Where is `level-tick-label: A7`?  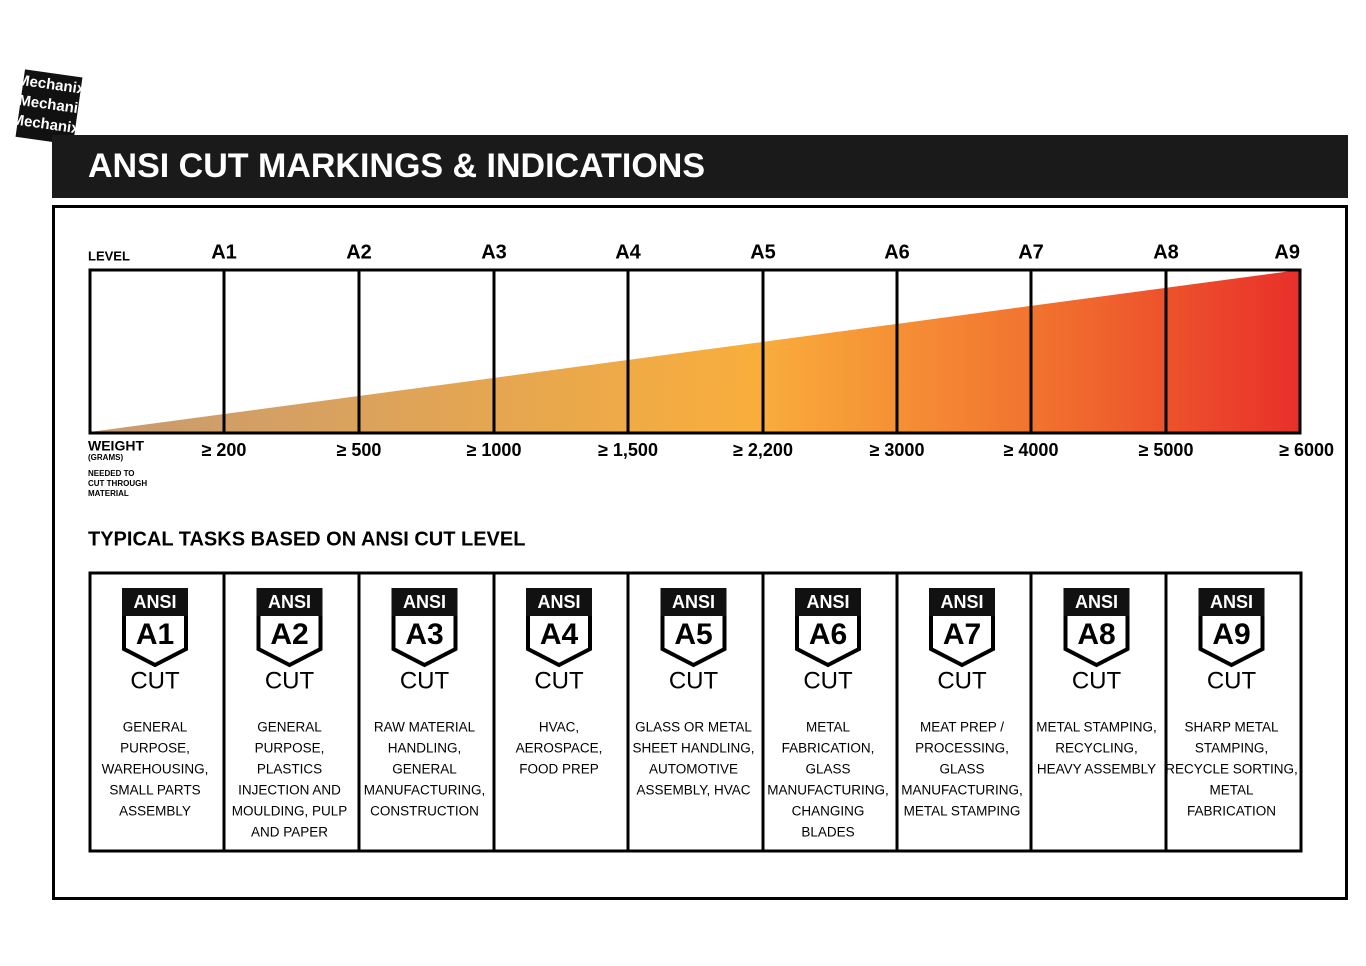
level-tick-label: A7 is located at coordinates (1031, 252).